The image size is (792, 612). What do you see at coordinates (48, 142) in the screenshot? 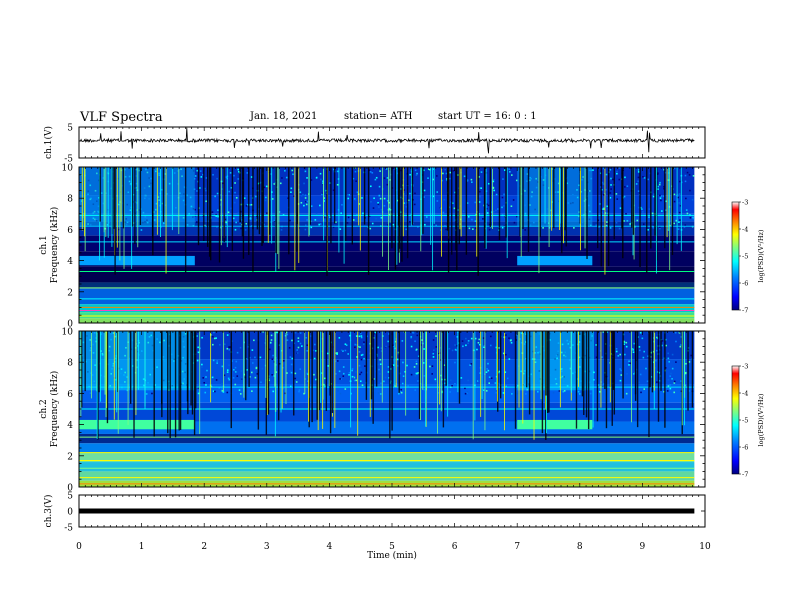
I see `y-axis-label: ch.1(V)` at bounding box center [48, 142].